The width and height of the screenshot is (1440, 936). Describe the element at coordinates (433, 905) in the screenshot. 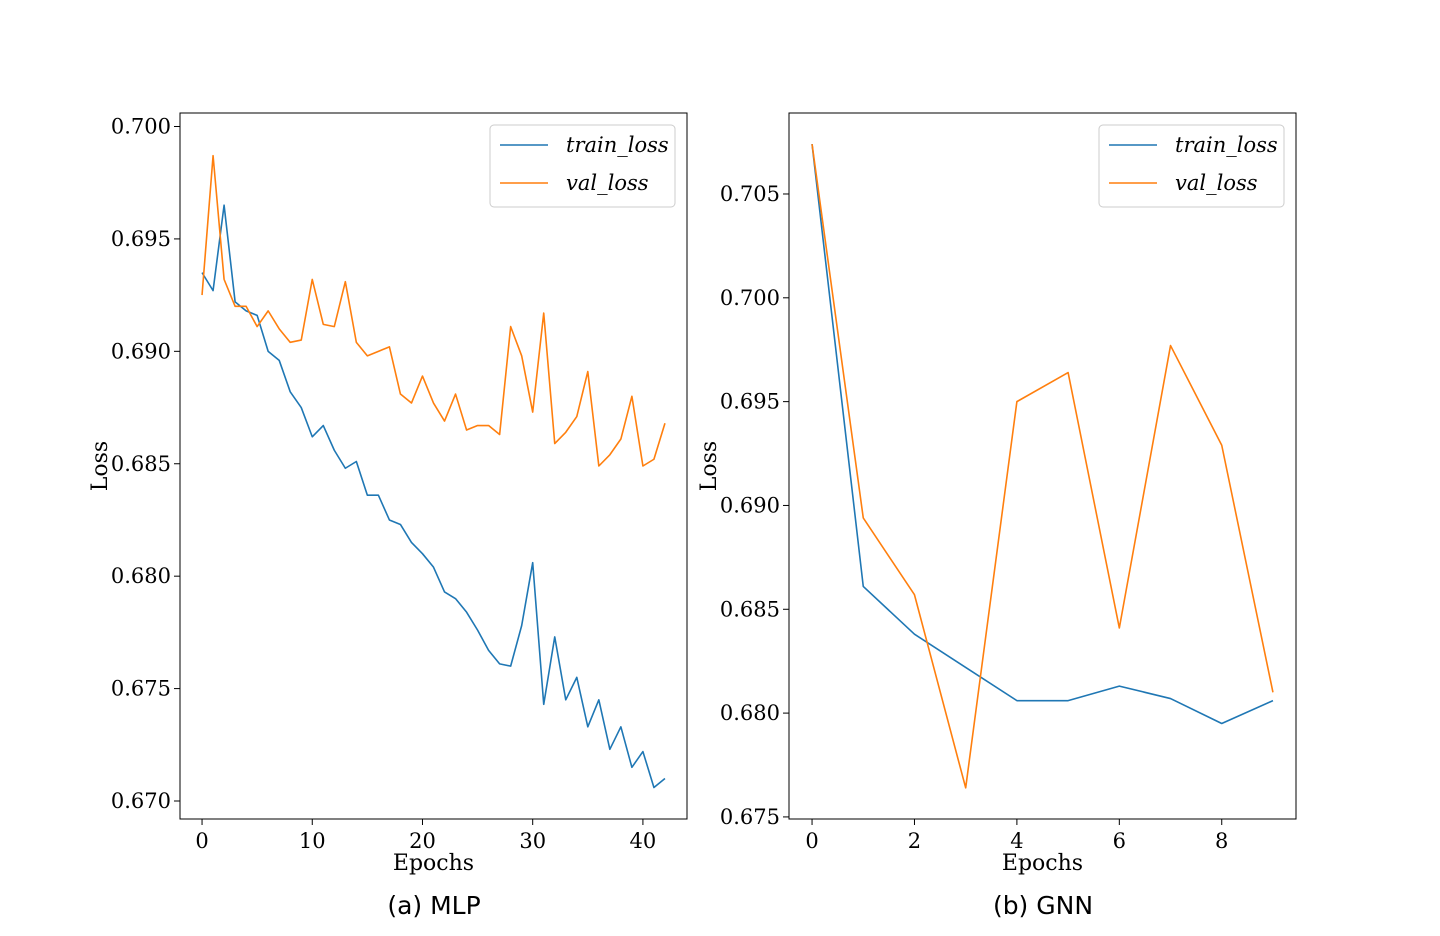

I see `subfigure-caption: (a) MLP` at that location.